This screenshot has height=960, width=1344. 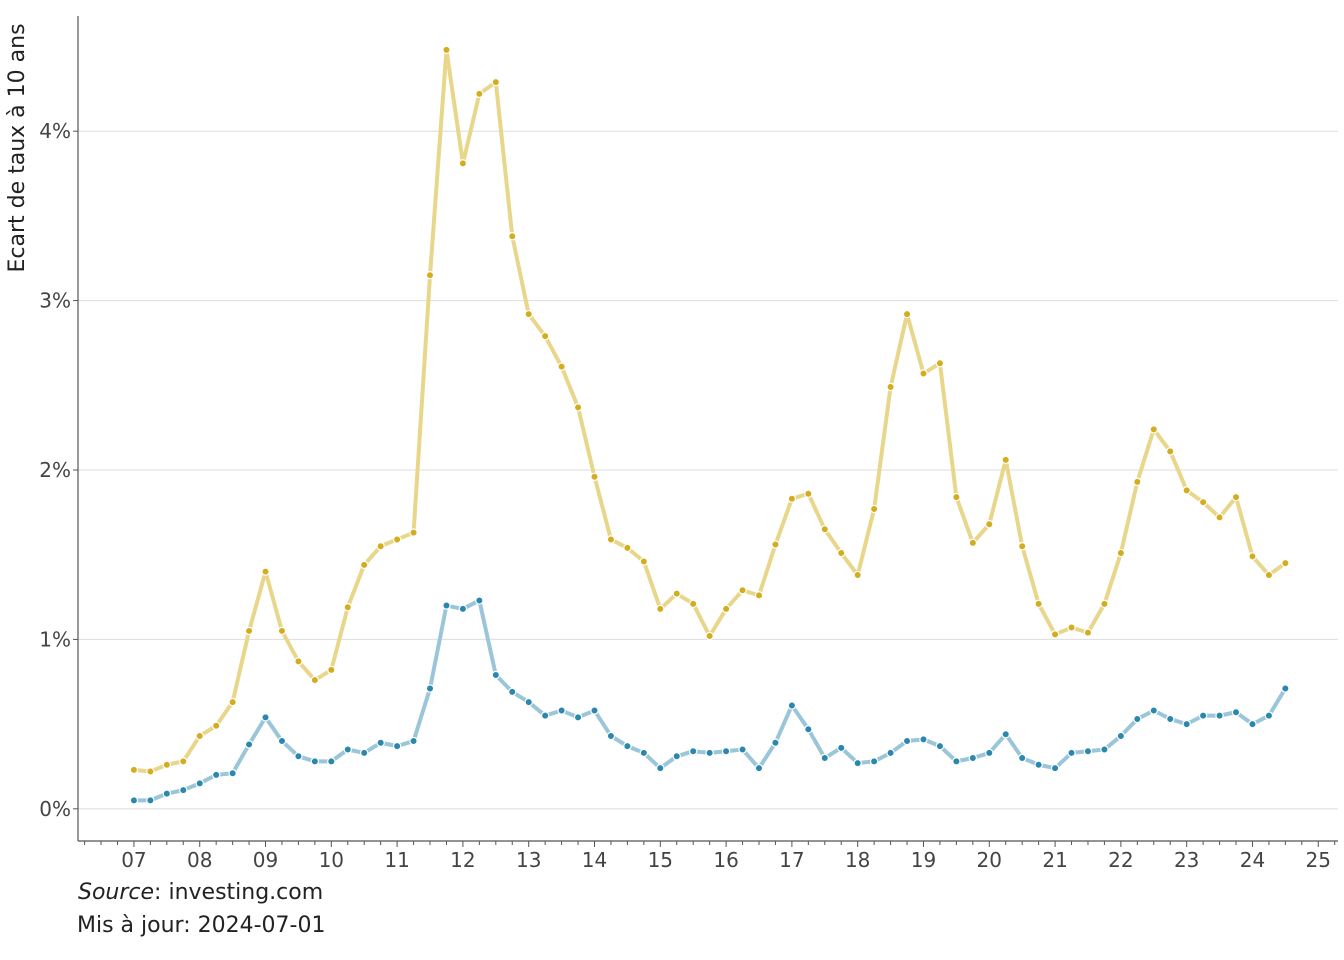 What do you see at coordinates (857, 860) in the screenshot?
I see `x-tick-label: 18` at bounding box center [857, 860].